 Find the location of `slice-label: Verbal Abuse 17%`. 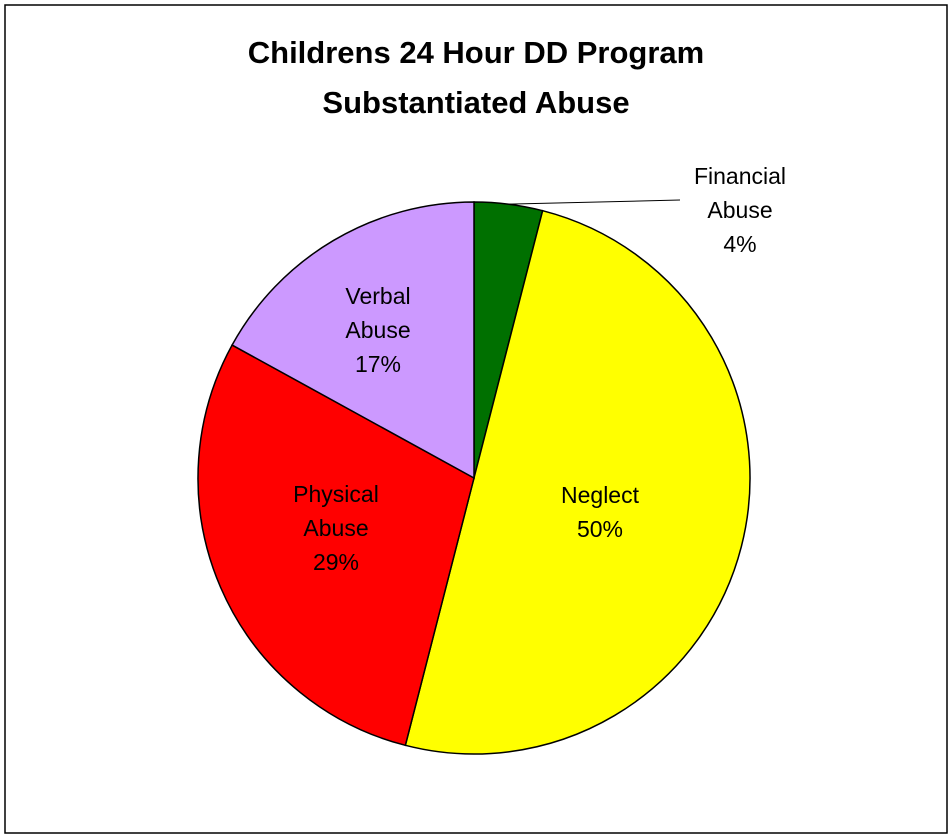

slice-label: Verbal Abuse 17% is located at coordinates (378, 330).